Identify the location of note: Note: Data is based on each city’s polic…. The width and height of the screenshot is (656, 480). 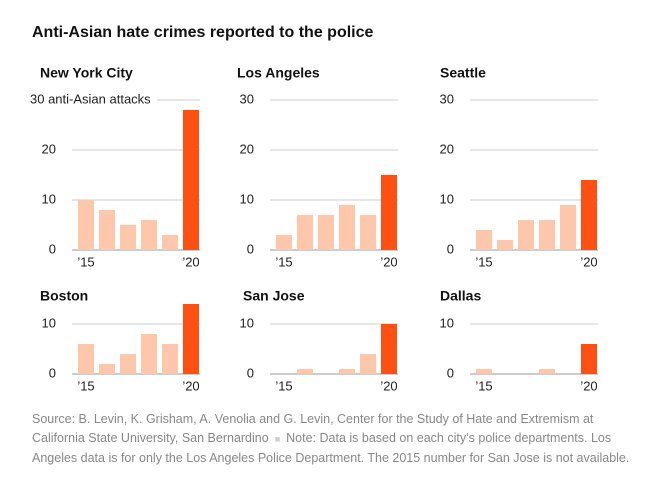
(331, 448).